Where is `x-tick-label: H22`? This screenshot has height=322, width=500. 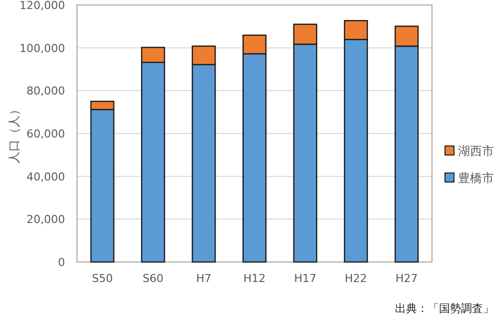 x-tick-label: H22 is located at coordinates (356, 278).